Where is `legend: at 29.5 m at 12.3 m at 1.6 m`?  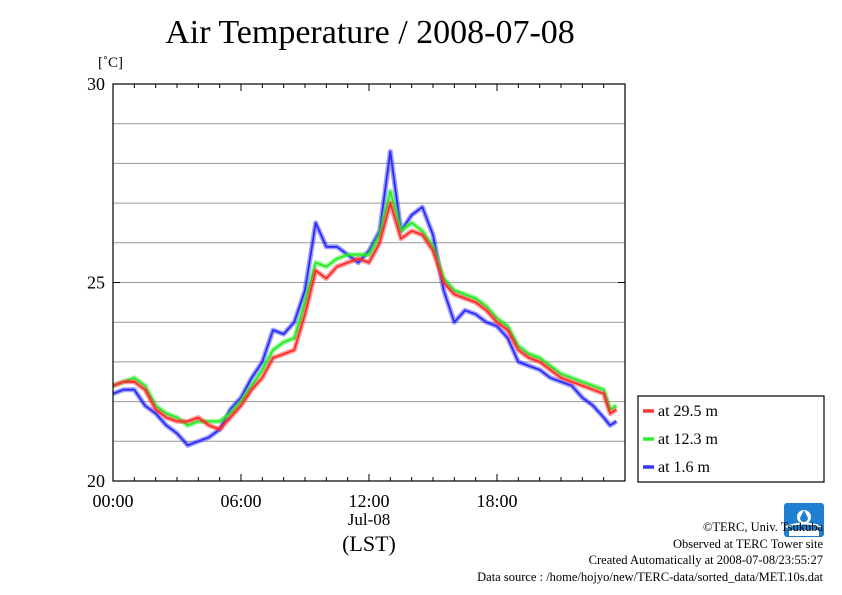 legend: at 29.5 m at 12.3 m at 1.6 m is located at coordinates (731, 439).